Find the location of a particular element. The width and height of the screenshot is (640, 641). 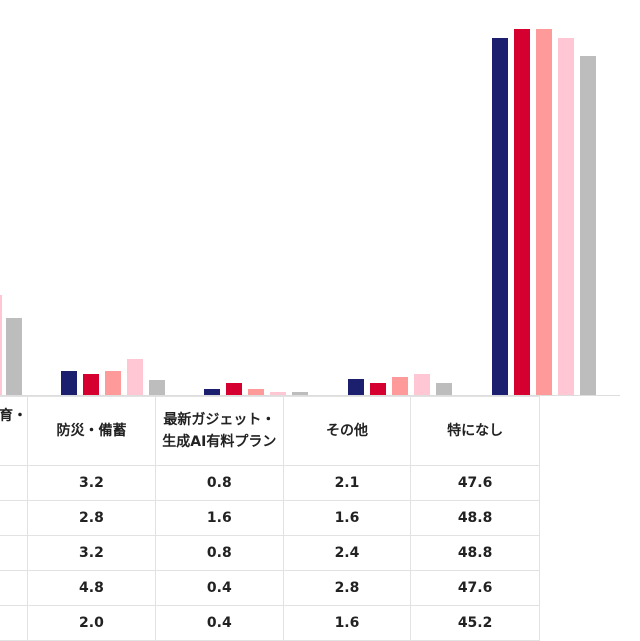

header-cell: 育・ is located at coordinates (14, 431).